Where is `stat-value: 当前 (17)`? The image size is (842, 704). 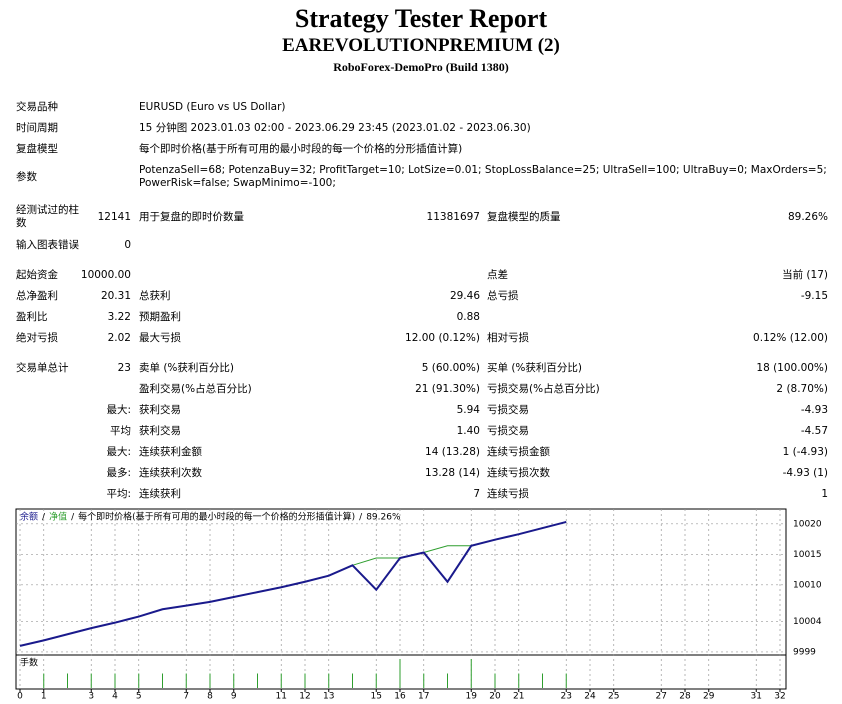
stat-value: 当前 (17) is located at coordinates (805, 275).